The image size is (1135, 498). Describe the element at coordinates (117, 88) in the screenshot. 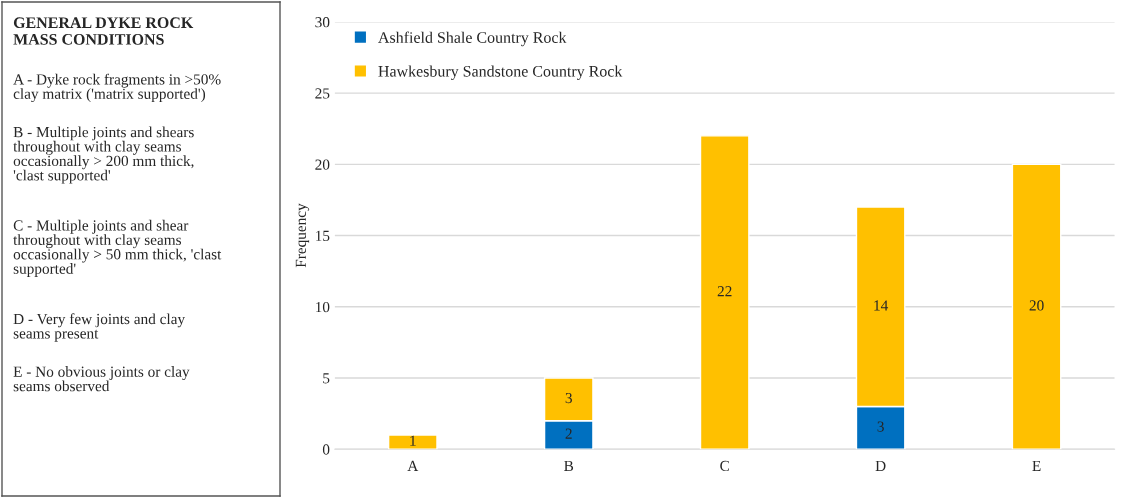

I see `text: A - Dyke rock fragments in >50% clay matrix ('matrix supported')` at that location.